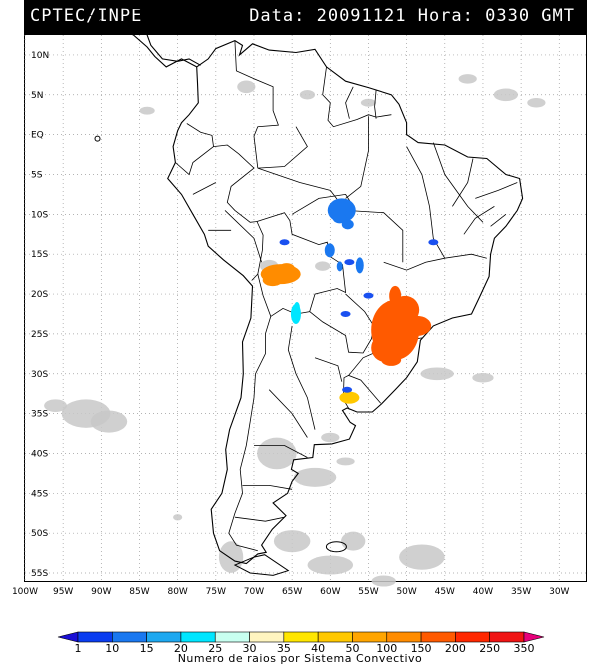 The height and width of the screenshot is (670, 600). Describe the element at coordinates (97, 138) in the screenshot. I see `galapagos-outline` at that location.